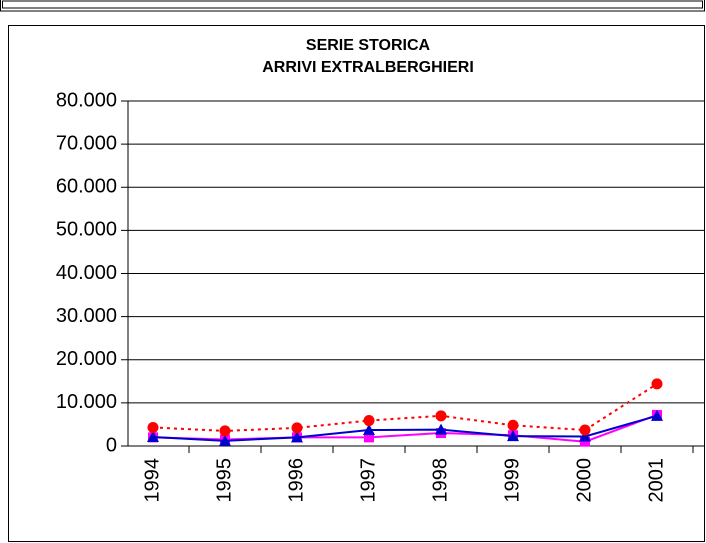 The width and height of the screenshot is (706, 543). What do you see at coordinates (368, 45) in the screenshot?
I see `chart-title: SERIE STORICA` at bounding box center [368, 45].